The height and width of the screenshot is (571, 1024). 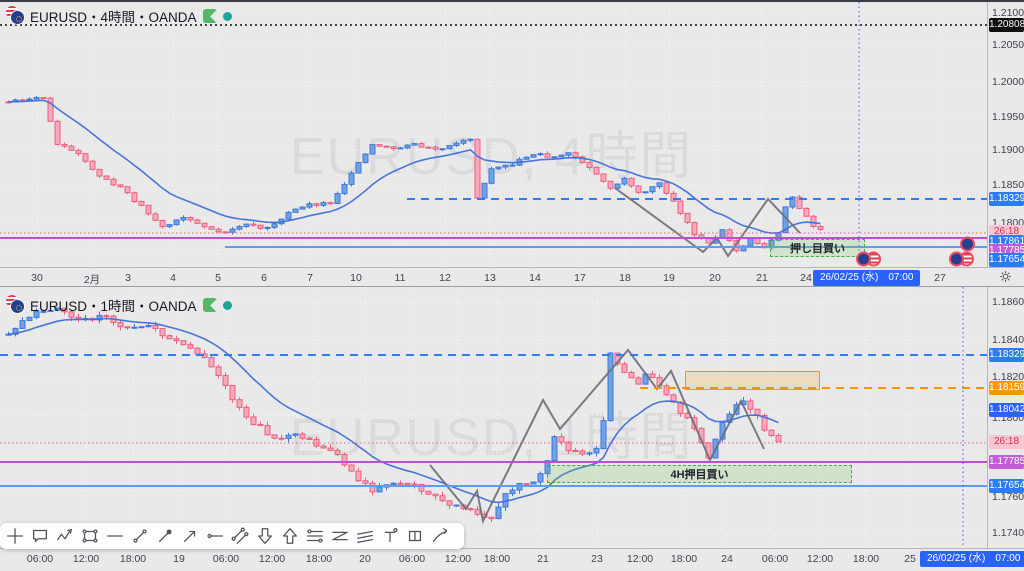 I want to click on time-text: 07:00, so click(x=901, y=277).